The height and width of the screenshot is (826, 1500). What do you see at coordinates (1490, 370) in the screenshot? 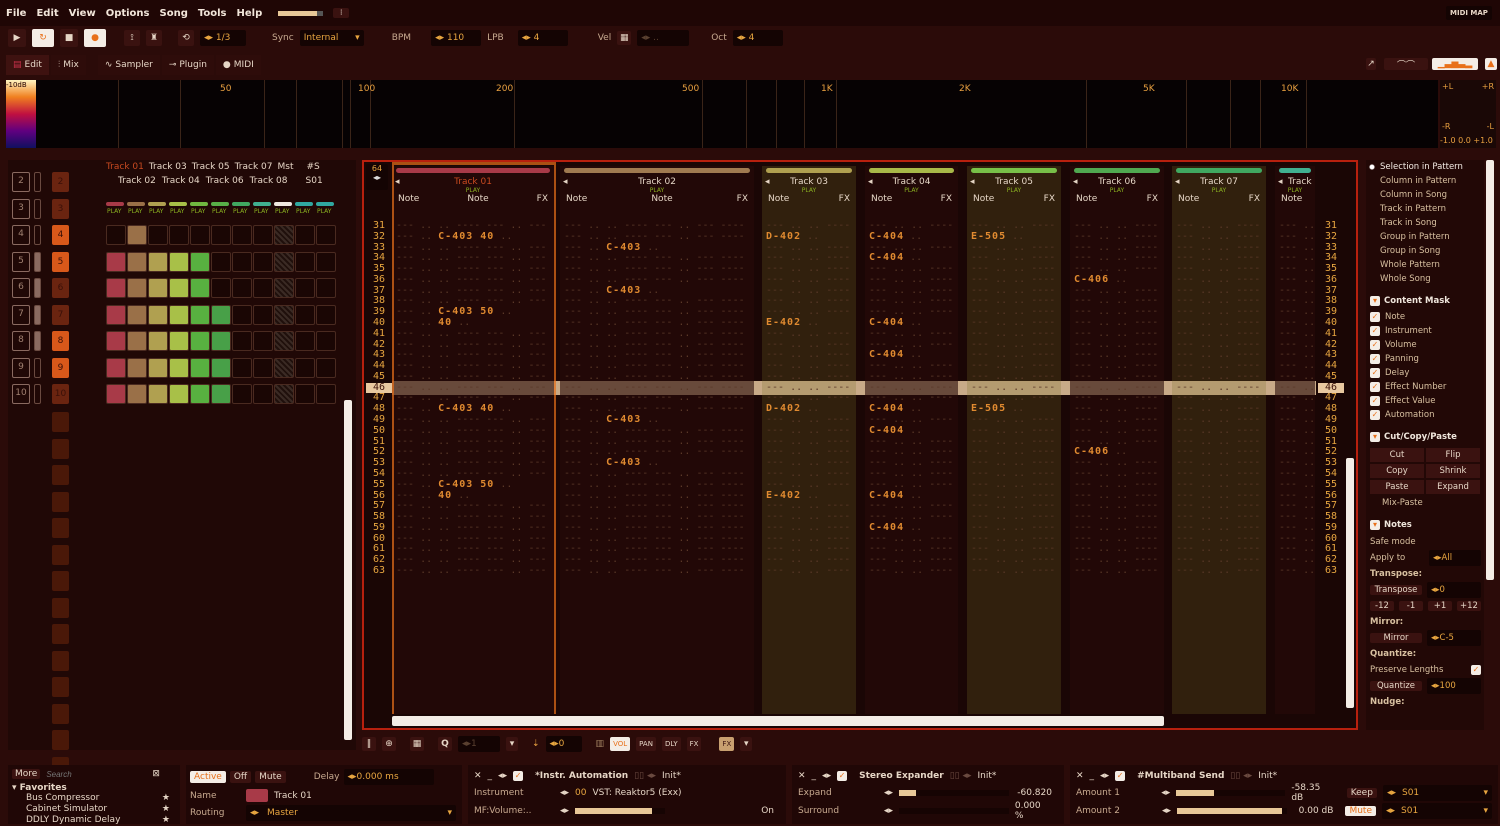
I see `right-scrollbar` at bounding box center [1490, 370].